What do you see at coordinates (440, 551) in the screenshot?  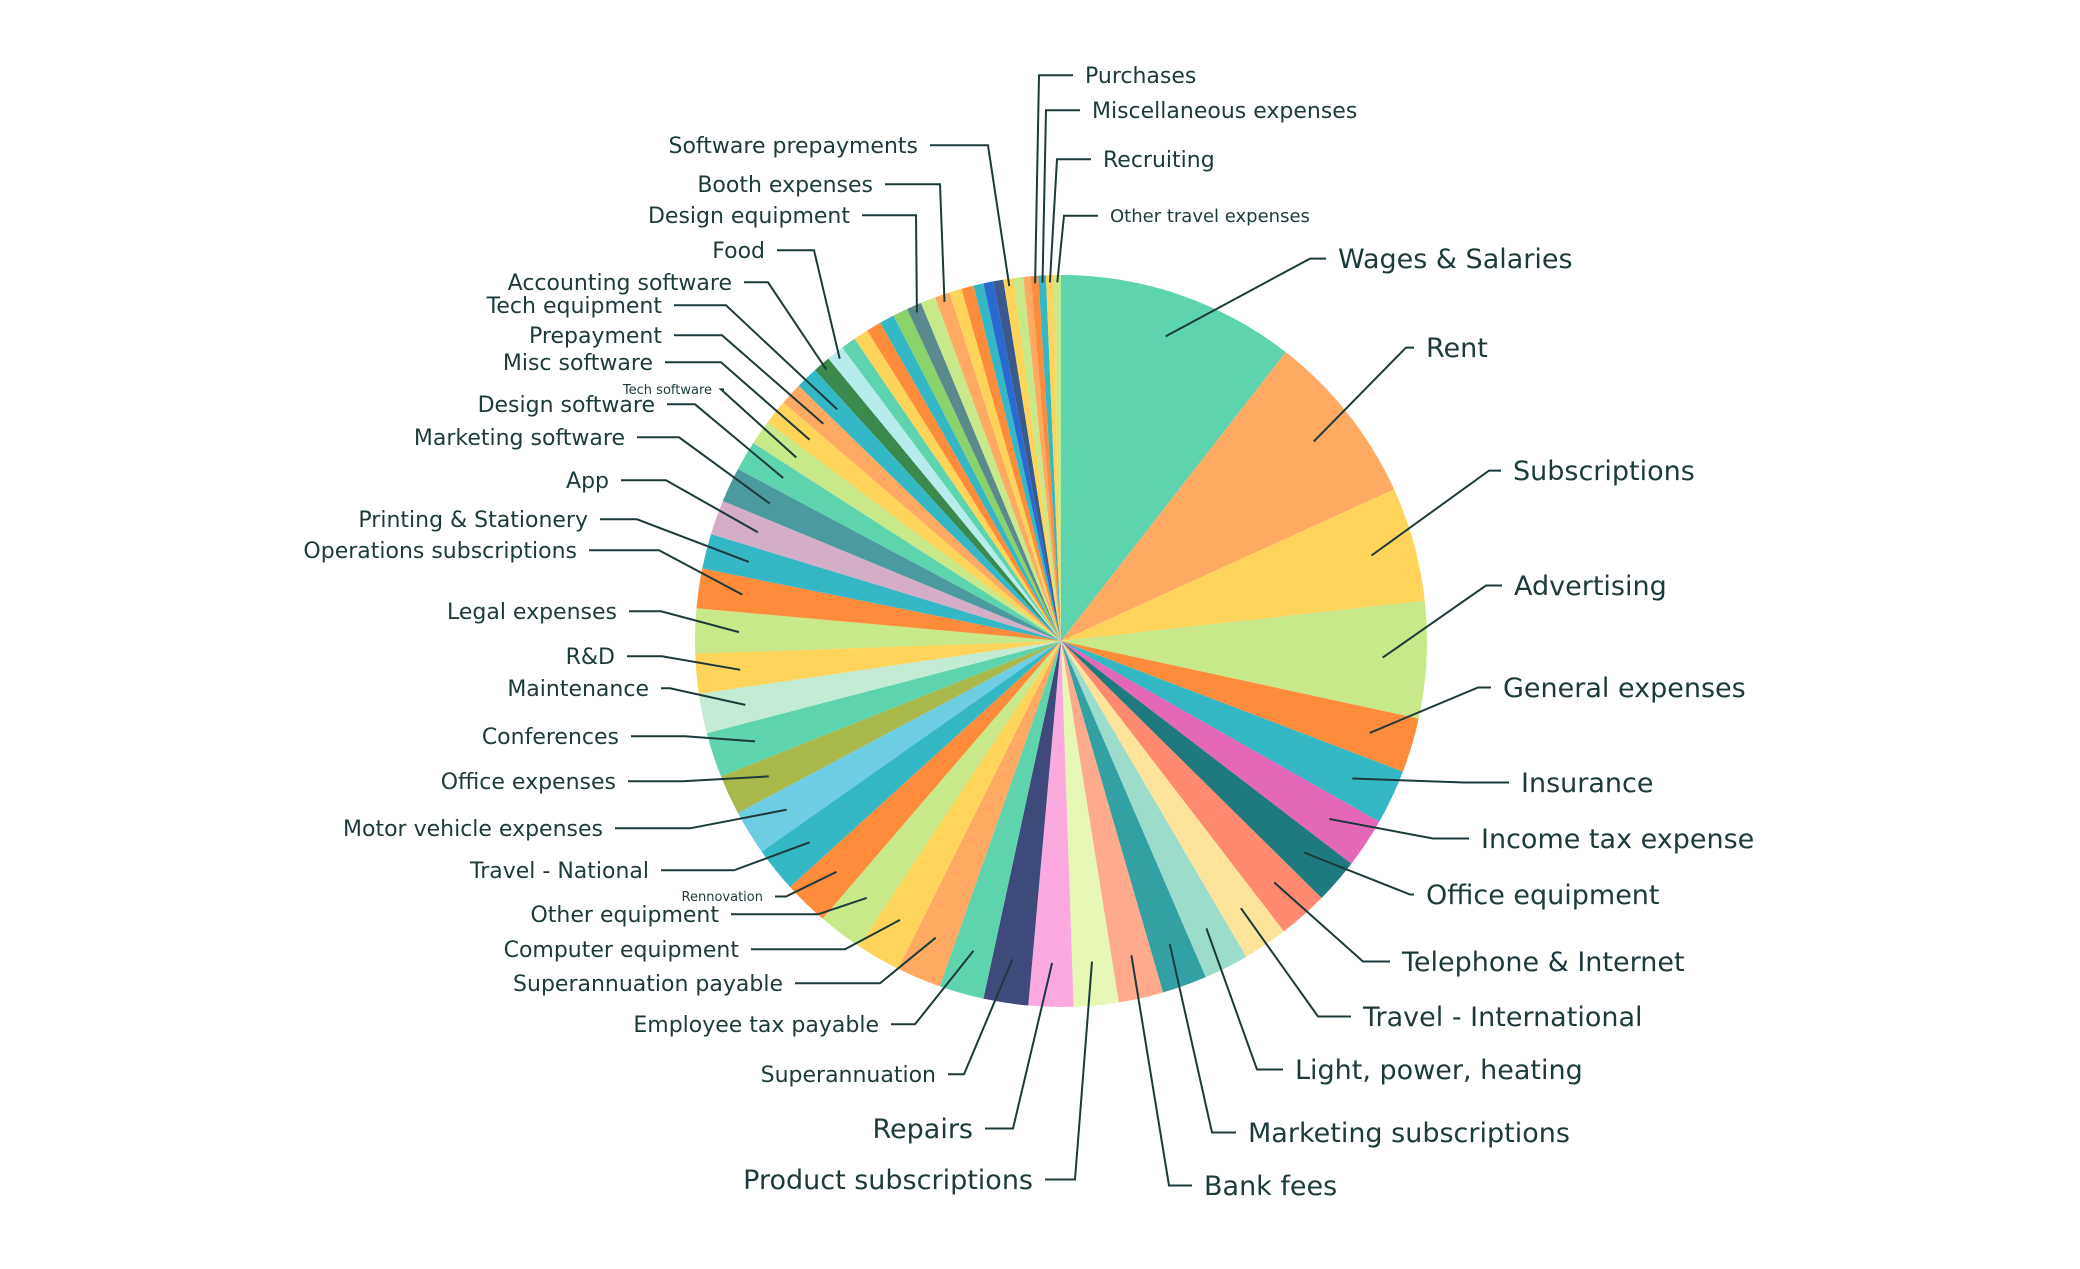 I see `label-operations-subscriptions: Operations subscriptions` at bounding box center [440, 551].